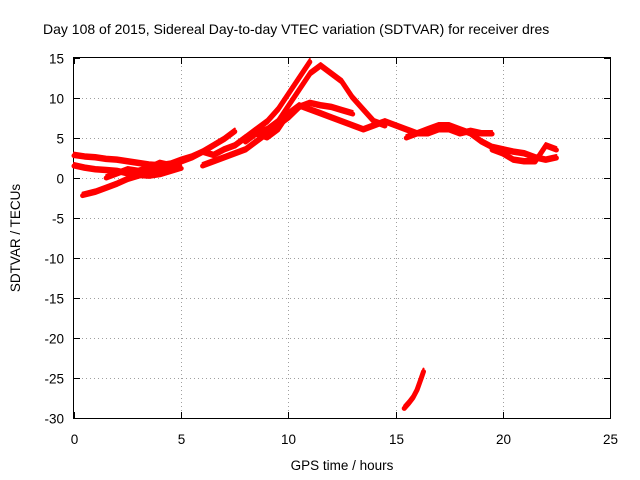  What do you see at coordinates (60, 179) in the screenshot?
I see `y-tick-label: 0` at bounding box center [60, 179].